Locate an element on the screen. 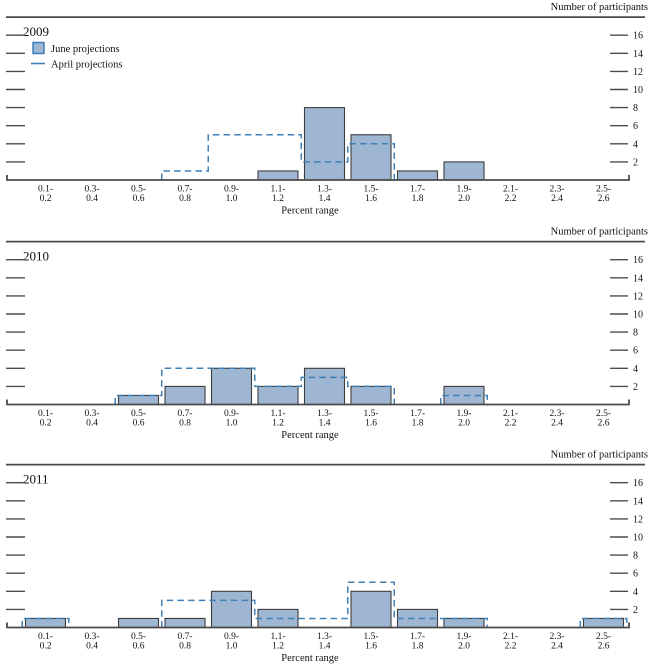 The image size is (649, 669). bar-june-2009-1.7-1.8 is located at coordinates (417, 175).